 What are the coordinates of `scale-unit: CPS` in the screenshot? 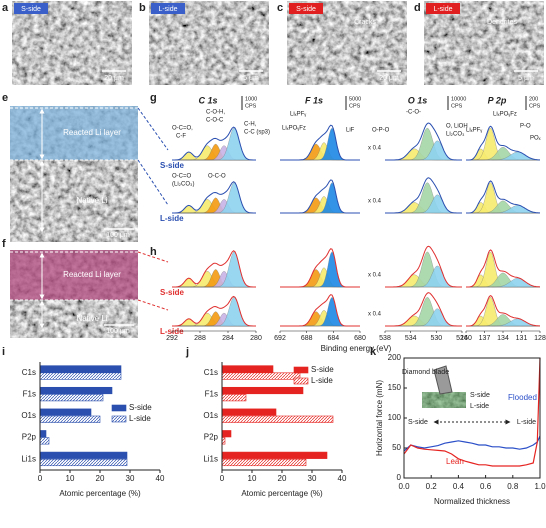 It's located at (535, 106).